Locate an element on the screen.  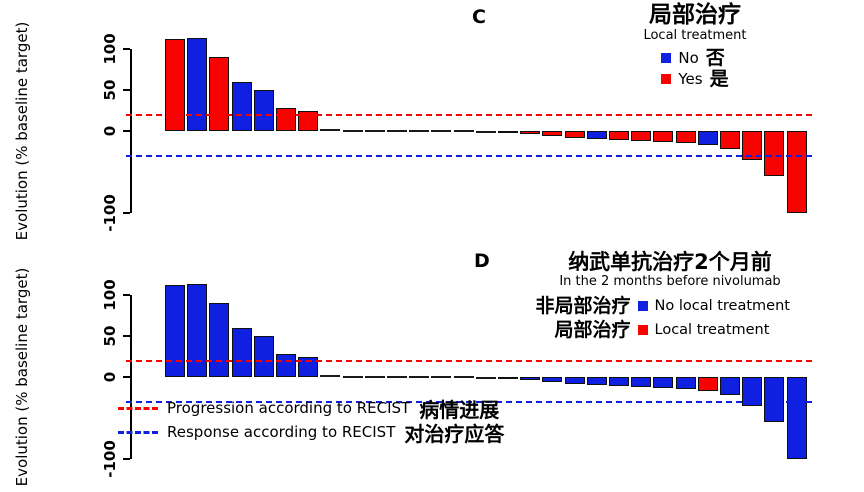
legend-d-item-yes: 局部治疗 Local treatment is located at coordinates (669, 330).